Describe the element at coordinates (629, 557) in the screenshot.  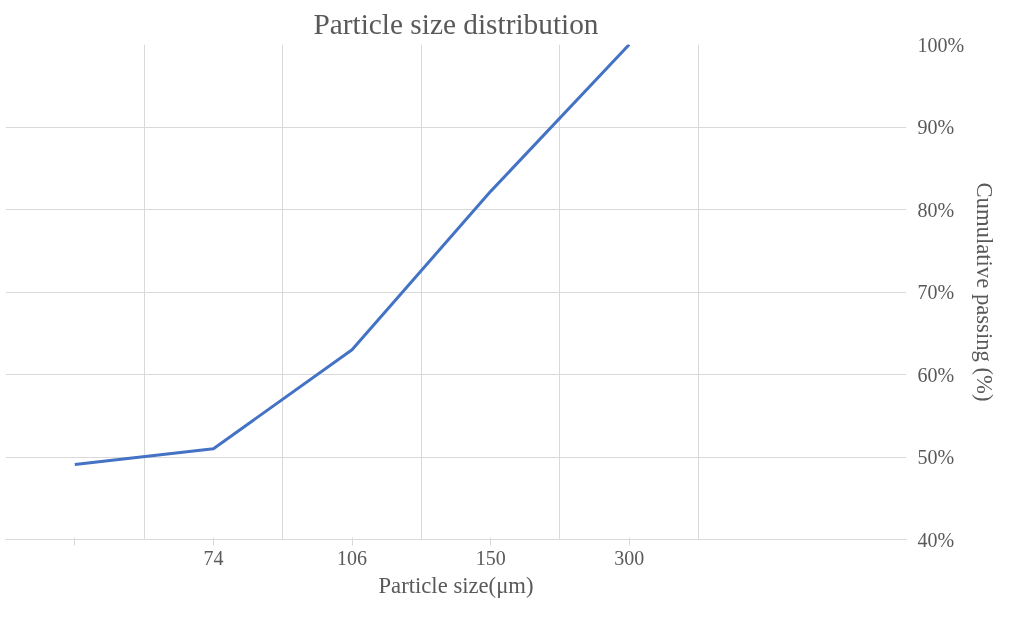
I see `x-tick-label: 300` at that location.